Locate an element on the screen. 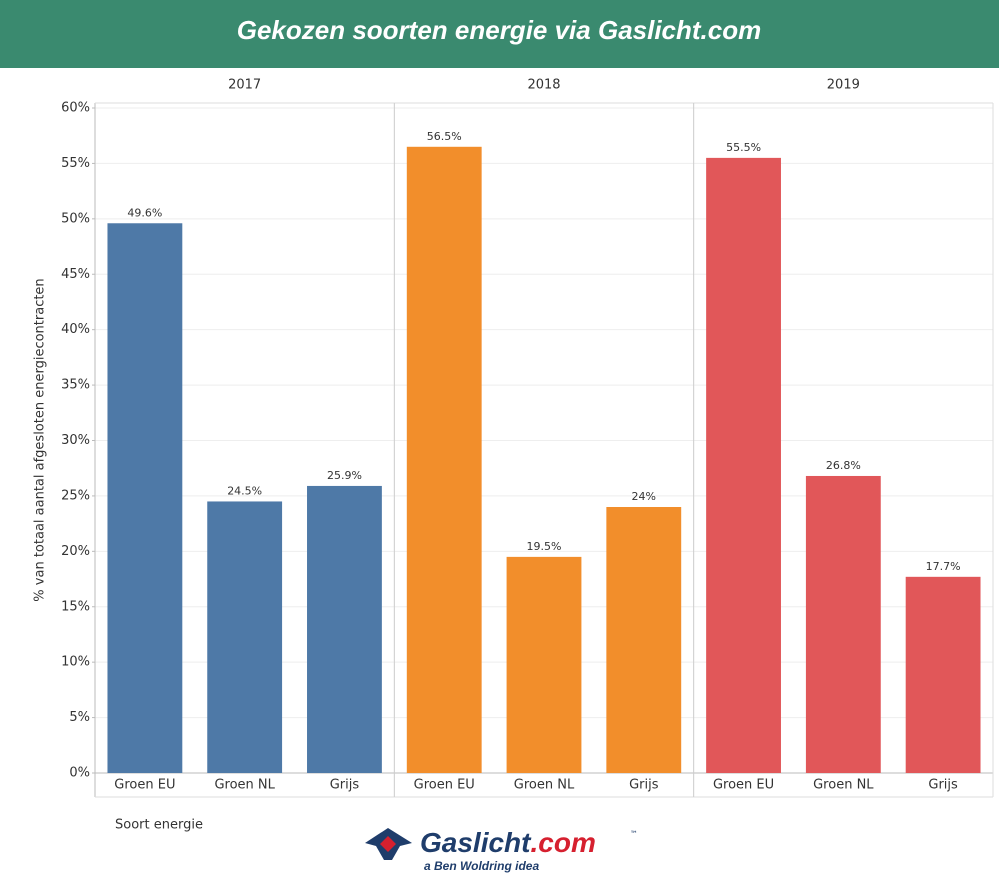 The image size is (999, 890). y-tick-label: 50% is located at coordinates (75, 218).